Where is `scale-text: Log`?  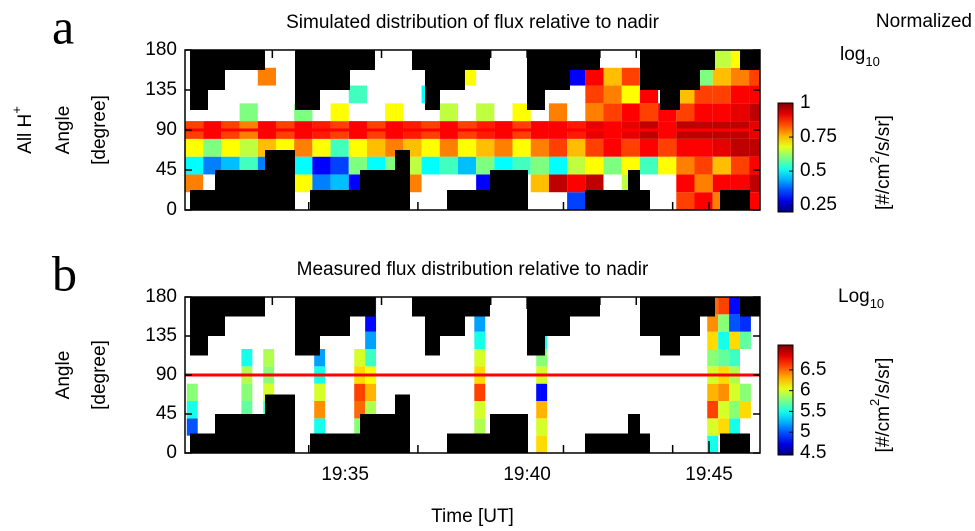 scale-text: Log is located at coordinates (854, 296).